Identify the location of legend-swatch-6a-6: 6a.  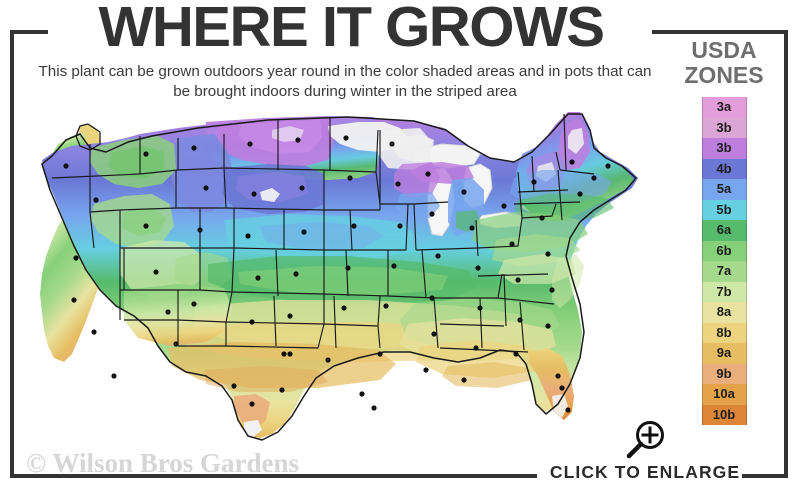
(724, 230).